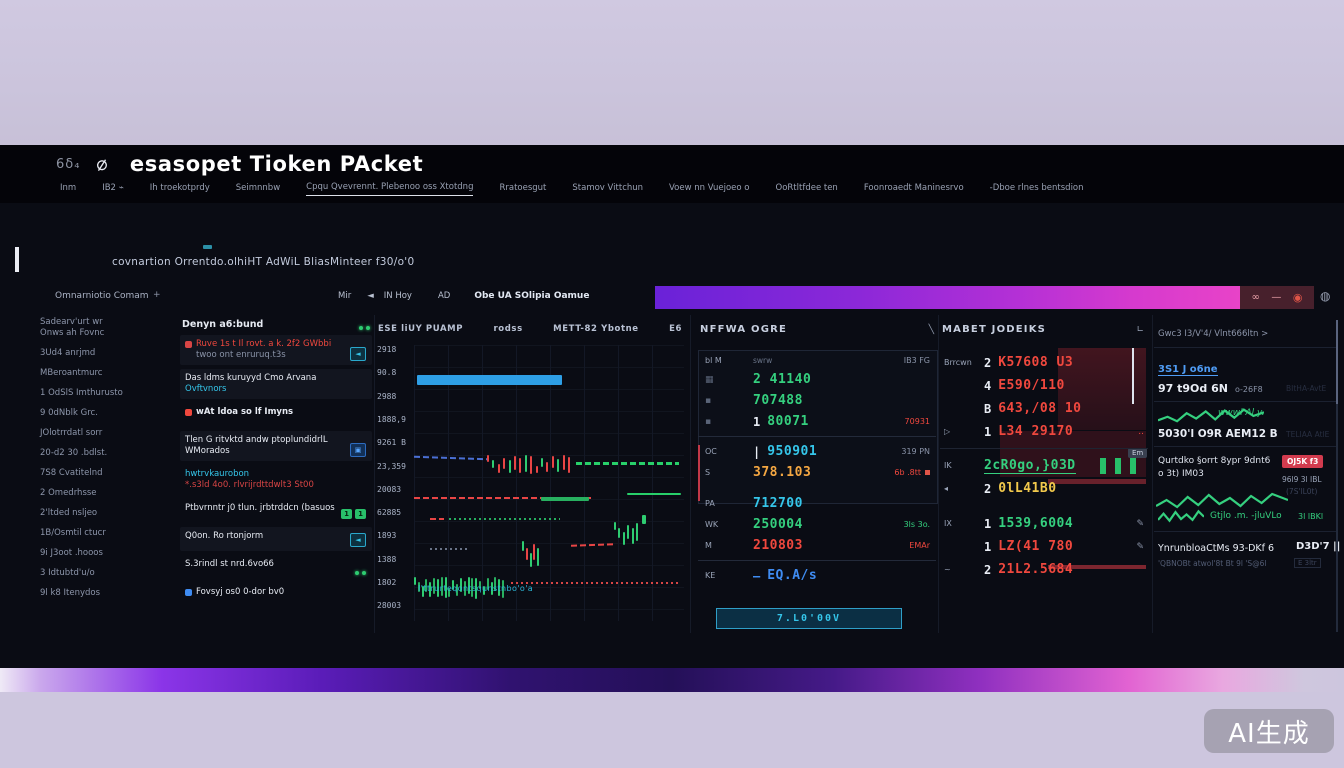 Image resolution: width=1344 pixels, height=768 pixels. I want to click on sidebar-item: 2 Omedrhsse, so click(68, 493).